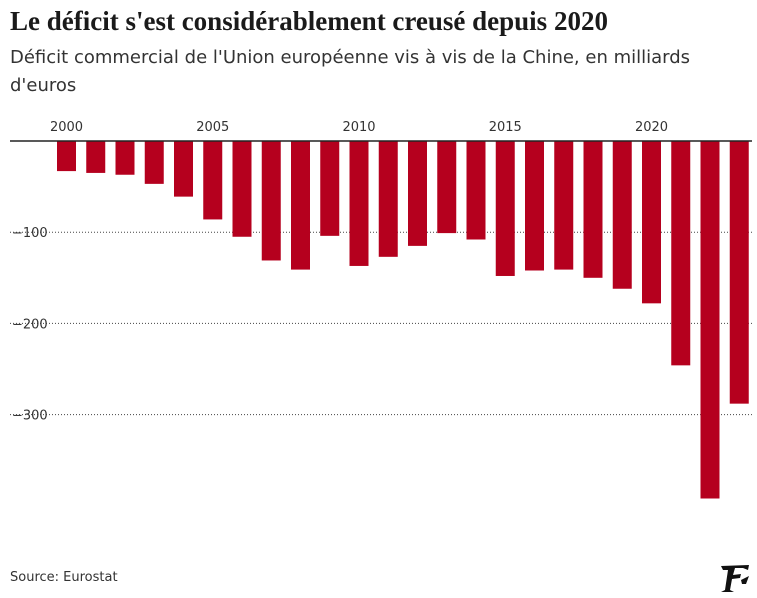 Image resolution: width=757 pixels, height=598 pixels. I want to click on bar-2016, so click(534, 206).